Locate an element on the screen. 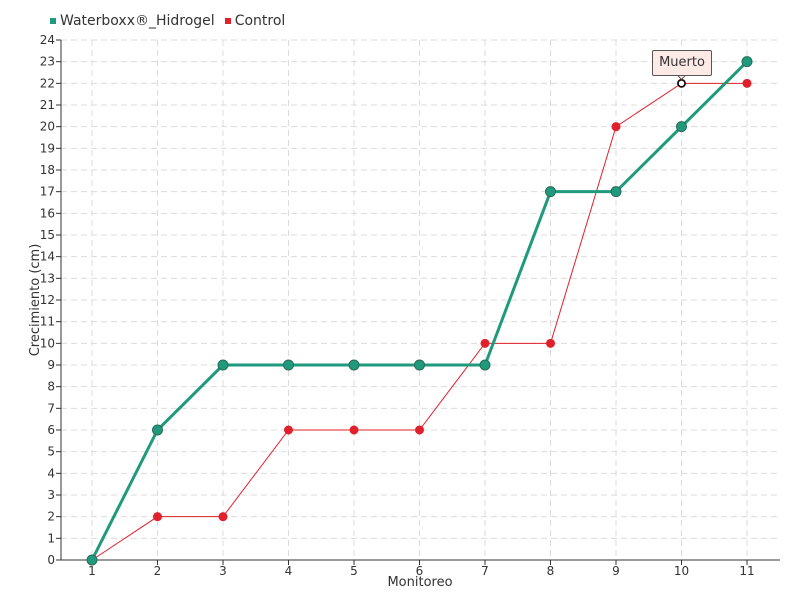 The height and width of the screenshot is (600, 800). annotation-callout: Muerto is located at coordinates (682, 63).